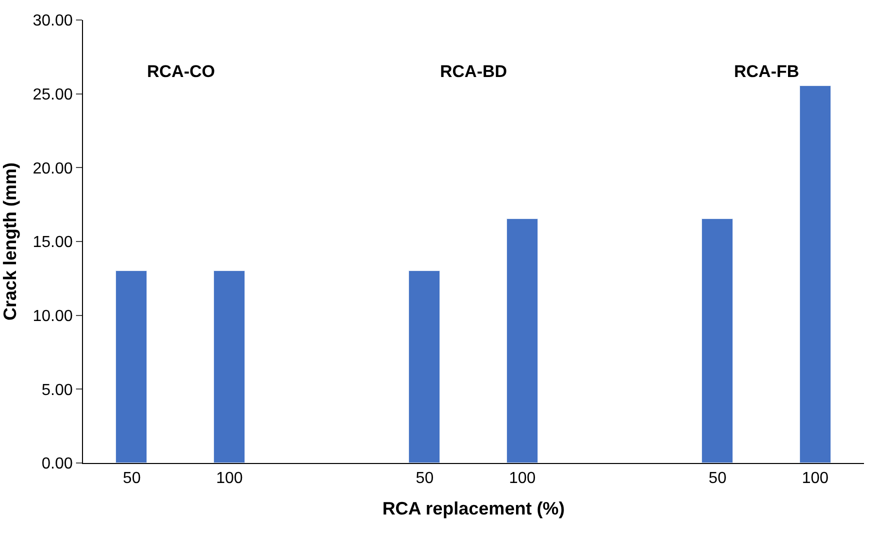 The width and height of the screenshot is (869, 548). Describe the element at coordinates (474, 71) in the screenshot. I see `annotation: RCA-BD` at that location.